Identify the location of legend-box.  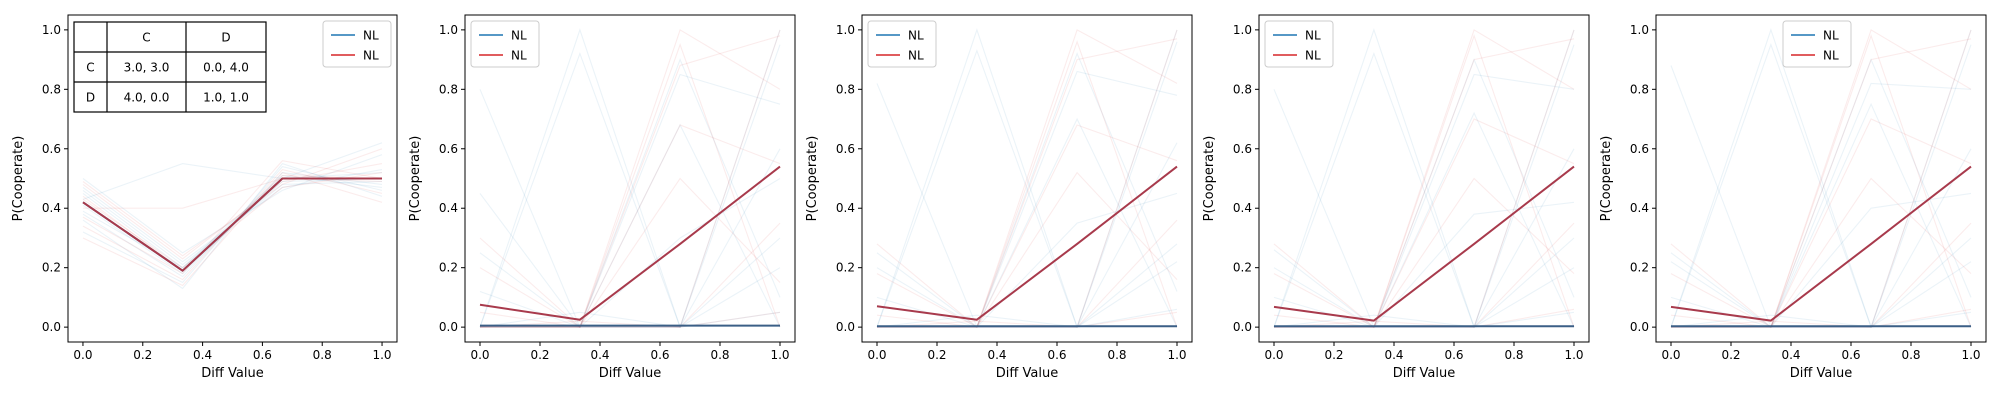
(505, 44).